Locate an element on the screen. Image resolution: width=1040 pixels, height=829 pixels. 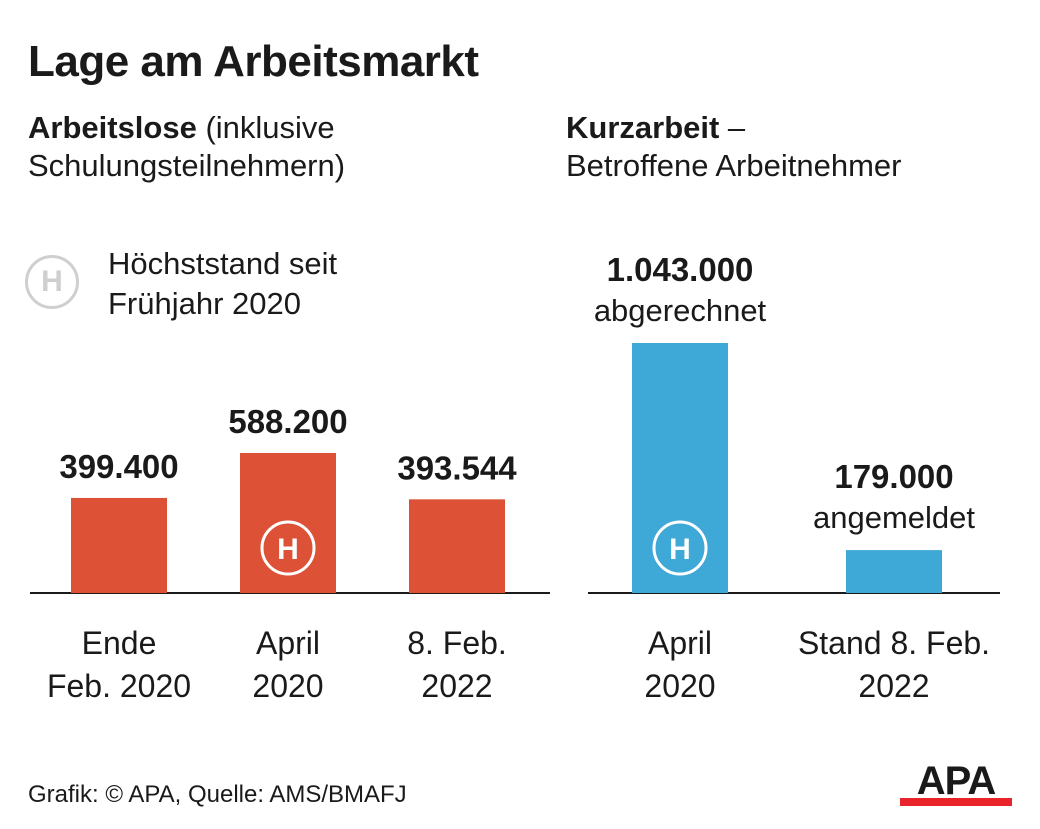
left-chart-subtitle-line2: Schulungsteilnehmern) is located at coordinates (187, 165).